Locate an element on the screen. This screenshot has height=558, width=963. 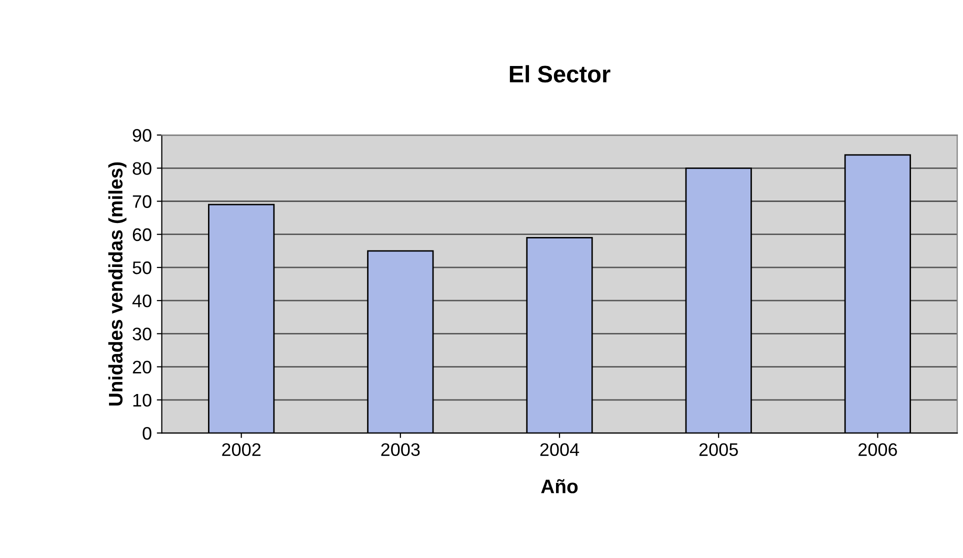
x-tick-label: 2002 is located at coordinates (241, 449).